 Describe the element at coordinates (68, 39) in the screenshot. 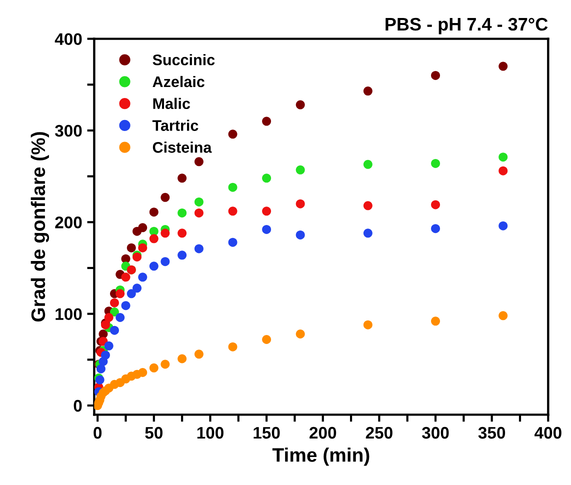

I see `y-tick-label: 400` at that location.